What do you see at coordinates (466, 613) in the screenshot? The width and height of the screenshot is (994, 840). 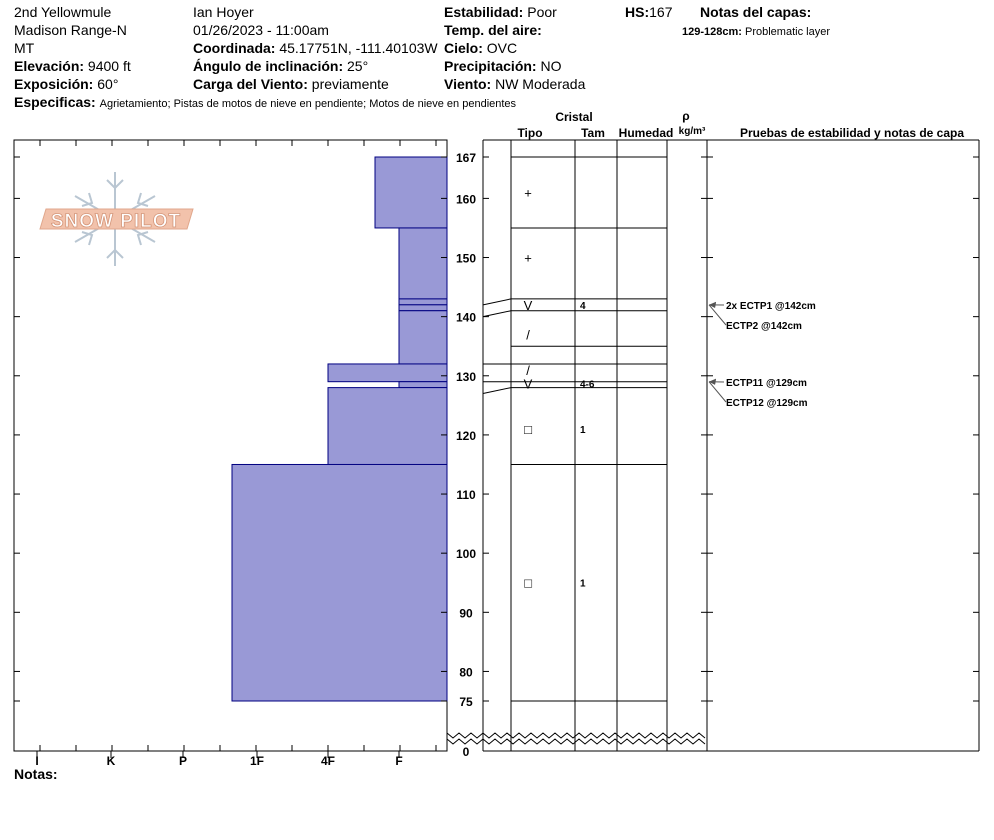 I see `depth-label-90: 90` at bounding box center [466, 613].